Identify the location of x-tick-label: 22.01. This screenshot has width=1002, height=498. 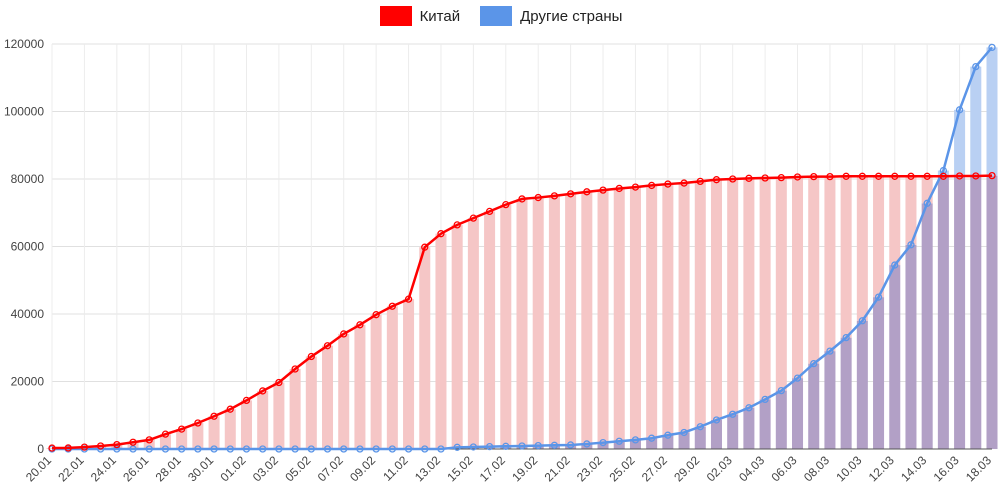
(70, 468).